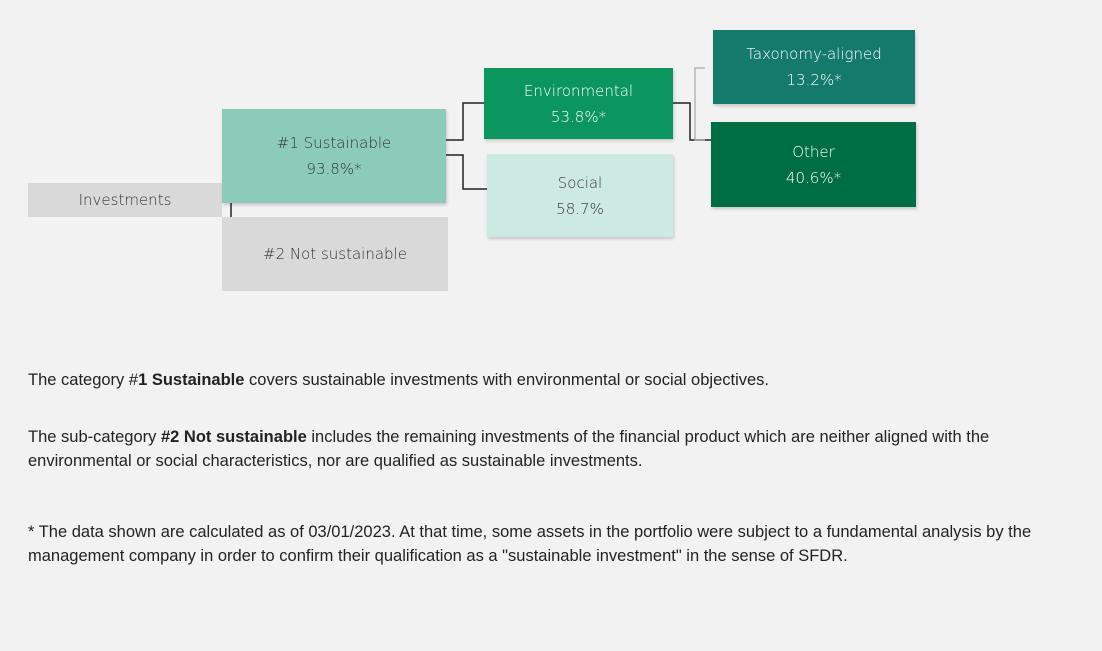 This screenshot has height=651, width=1102. I want to click on node-other: Other 40.6%*, so click(813, 164).